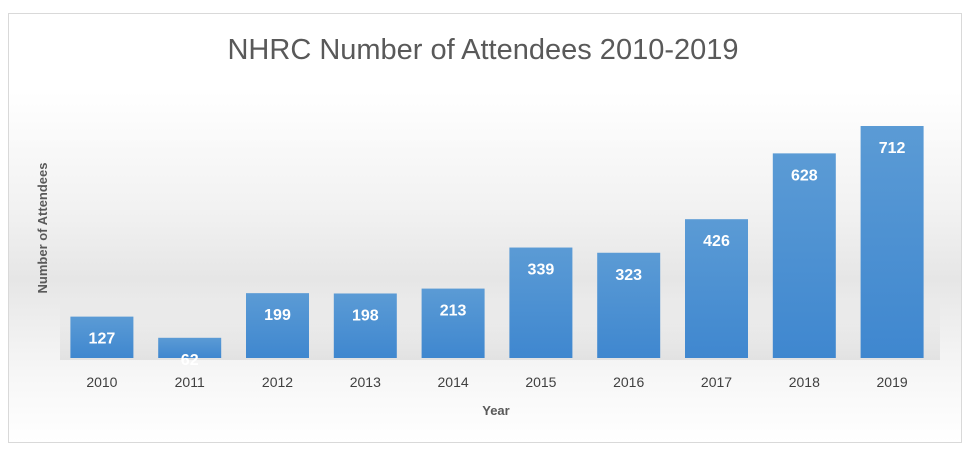 This screenshot has height=451, width=966. Describe the element at coordinates (804, 382) in the screenshot. I see `x-tick-label-2018: 2018` at that location.